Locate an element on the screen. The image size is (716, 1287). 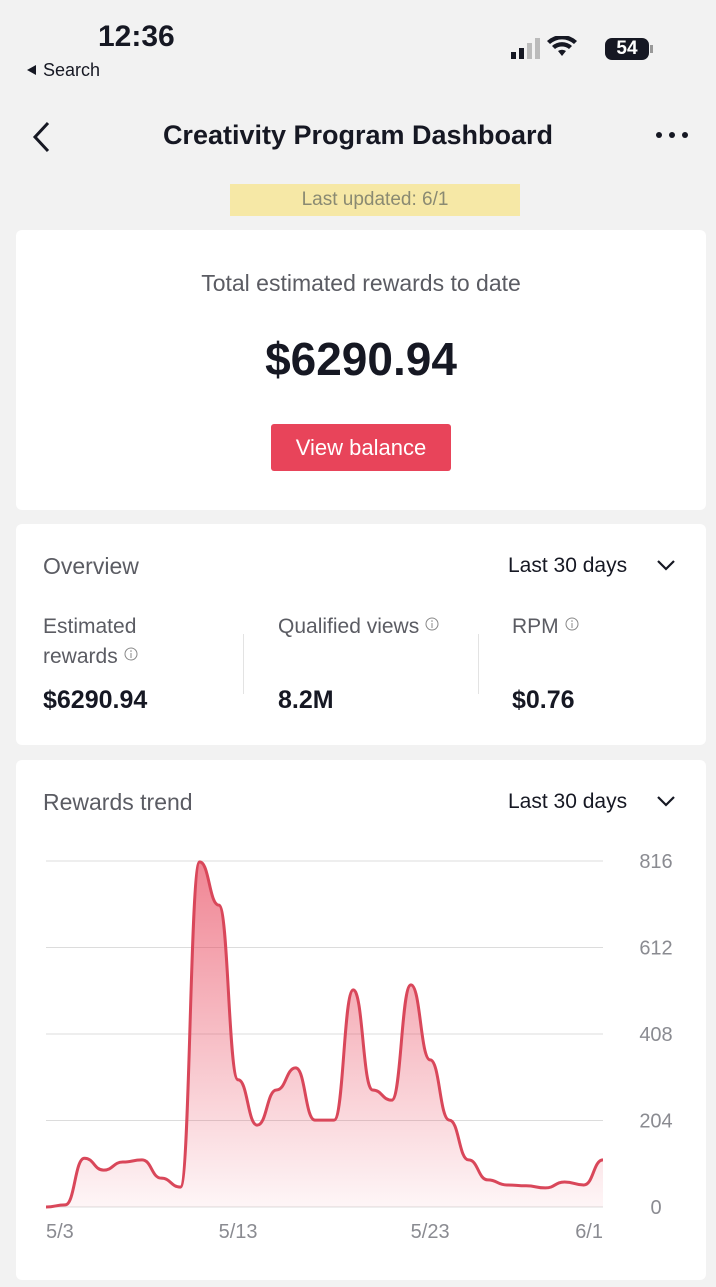
x-tick-label: 5/23 is located at coordinates (430, 1232).